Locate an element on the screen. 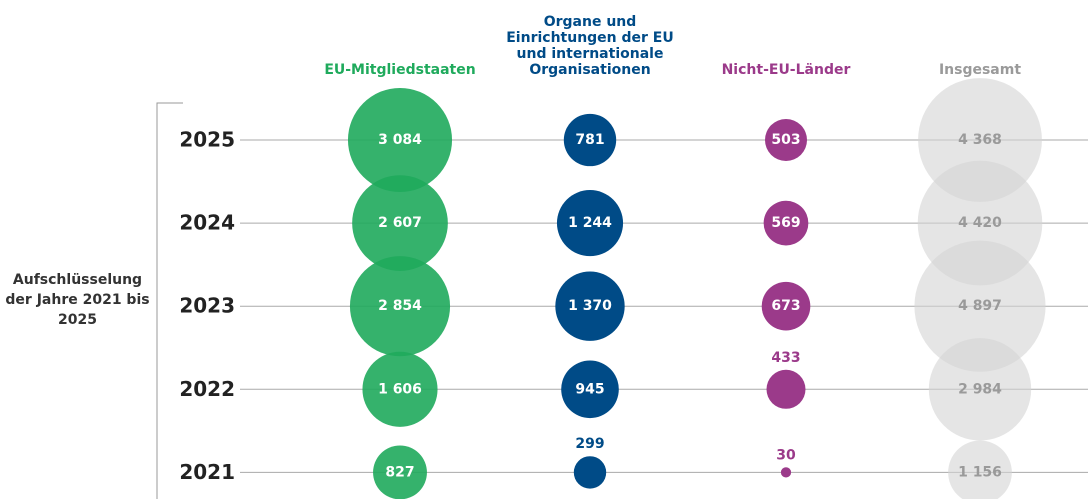 This screenshot has height=499, width=1088. series-header: Nicht-EU-Länder is located at coordinates (786, 70).